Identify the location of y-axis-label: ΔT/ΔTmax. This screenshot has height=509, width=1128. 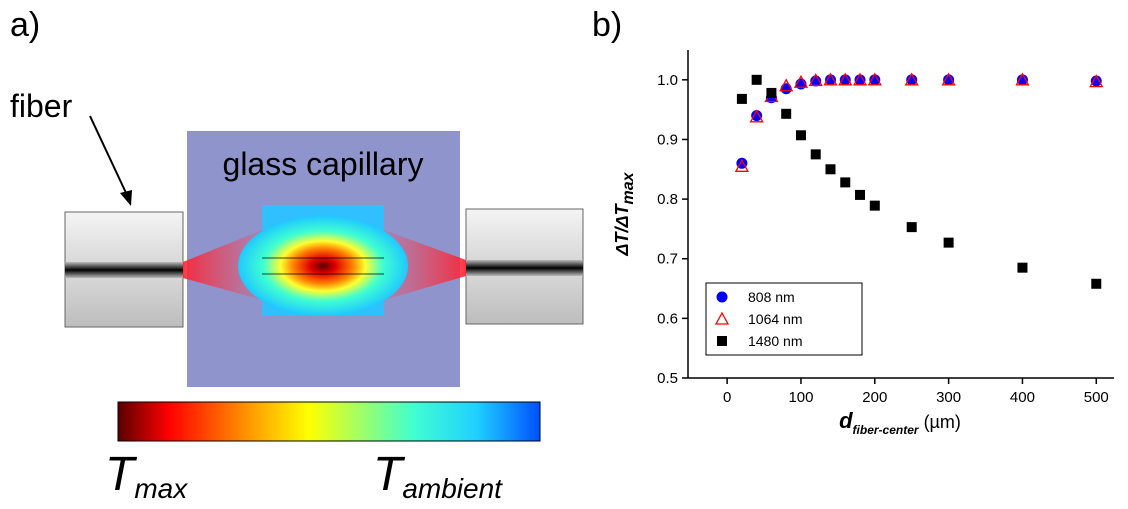
(624, 213).